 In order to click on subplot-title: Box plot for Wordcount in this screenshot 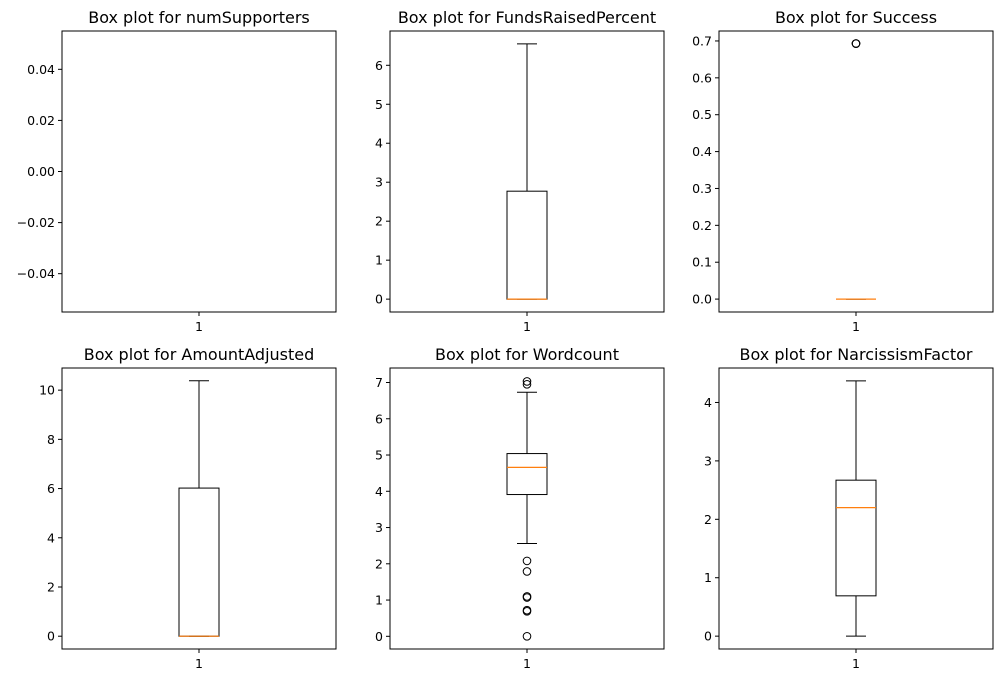, I will do `click(527, 354)`.